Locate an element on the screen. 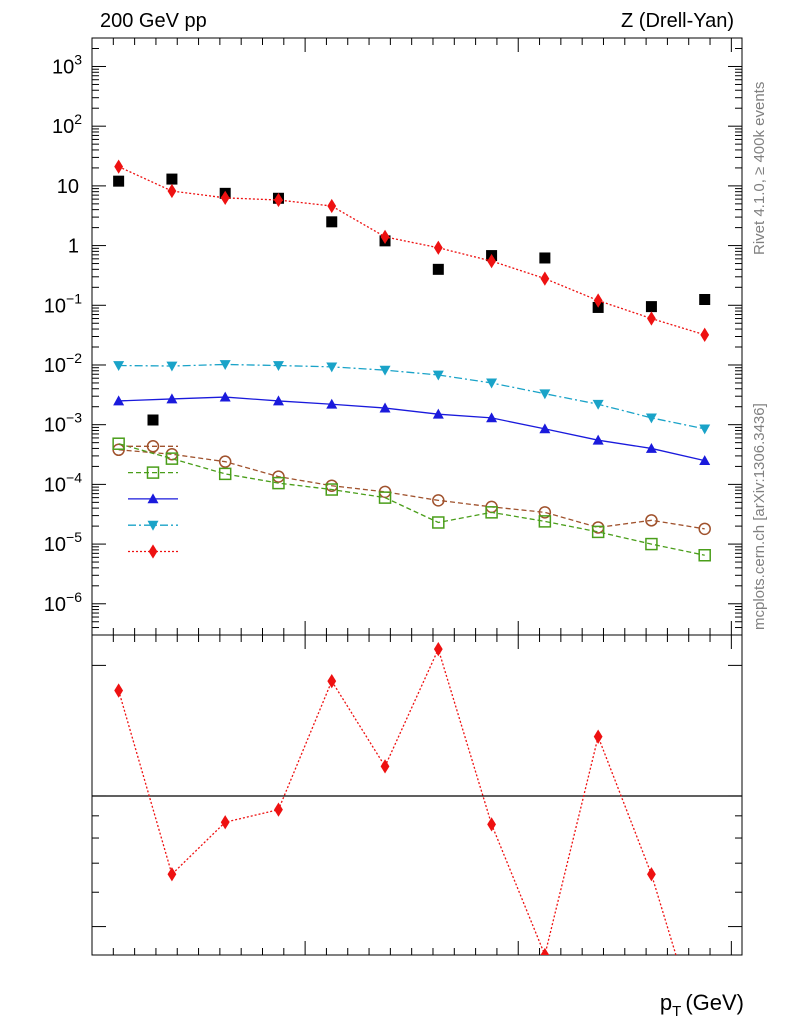  main-ytick-label: 10⁻³ is located at coordinates (63, 423).